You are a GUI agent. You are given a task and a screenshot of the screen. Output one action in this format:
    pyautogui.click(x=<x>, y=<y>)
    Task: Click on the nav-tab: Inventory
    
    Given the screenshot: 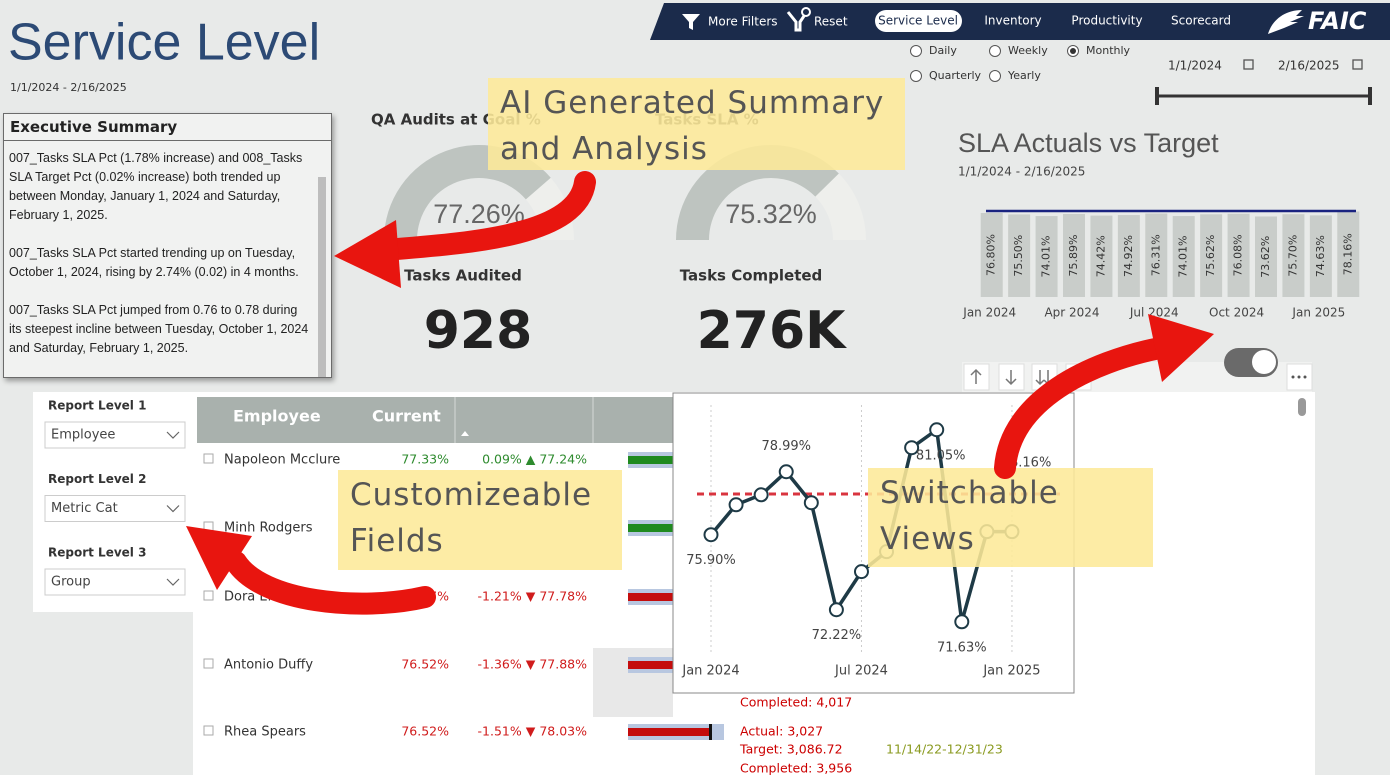 What is the action you would take?
    pyautogui.click(x=1012, y=21)
    